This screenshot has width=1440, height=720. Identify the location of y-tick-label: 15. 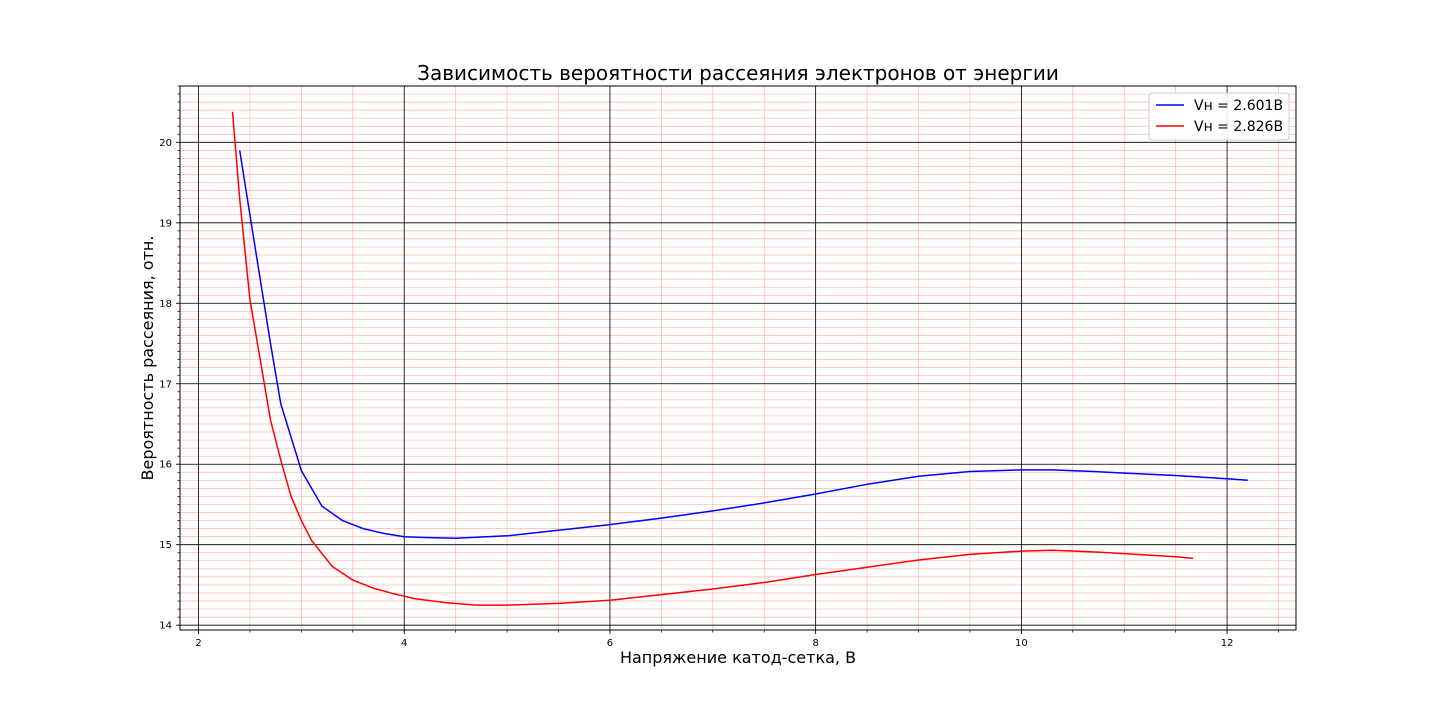
(165, 545).